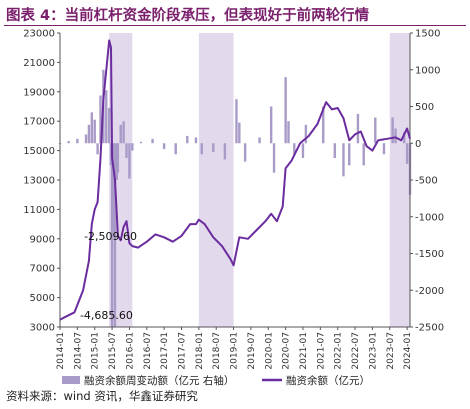 This screenshot has width=470, height=409. I want to click on right-tick-label: -500, so click(426, 181).